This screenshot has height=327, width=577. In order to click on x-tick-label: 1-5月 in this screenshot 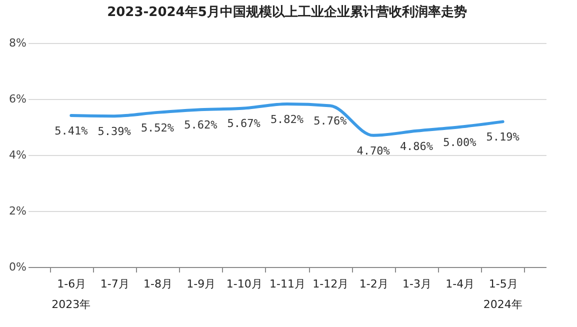, I will do `click(503, 284)`.